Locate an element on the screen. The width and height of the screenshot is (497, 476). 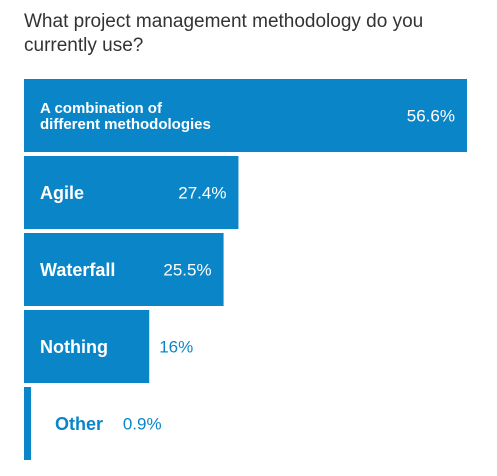
category-label-1: Agile is located at coordinates (62, 193).